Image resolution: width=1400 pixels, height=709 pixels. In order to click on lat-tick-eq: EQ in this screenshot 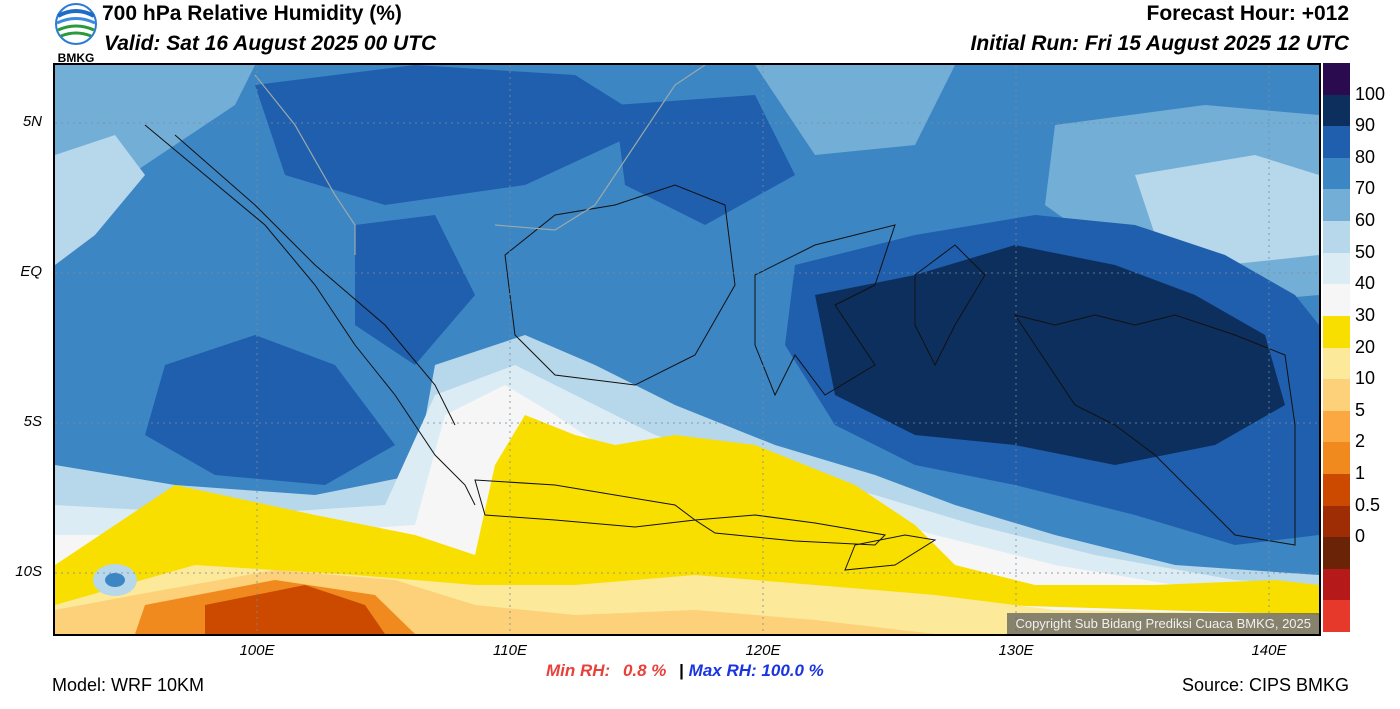, I will do `click(31, 271)`.